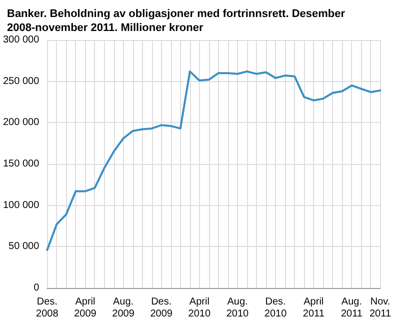 This screenshot has height=322, width=394. What do you see at coordinates (37, 288) in the screenshot?
I see `y-tick-label: 0` at bounding box center [37, 288].